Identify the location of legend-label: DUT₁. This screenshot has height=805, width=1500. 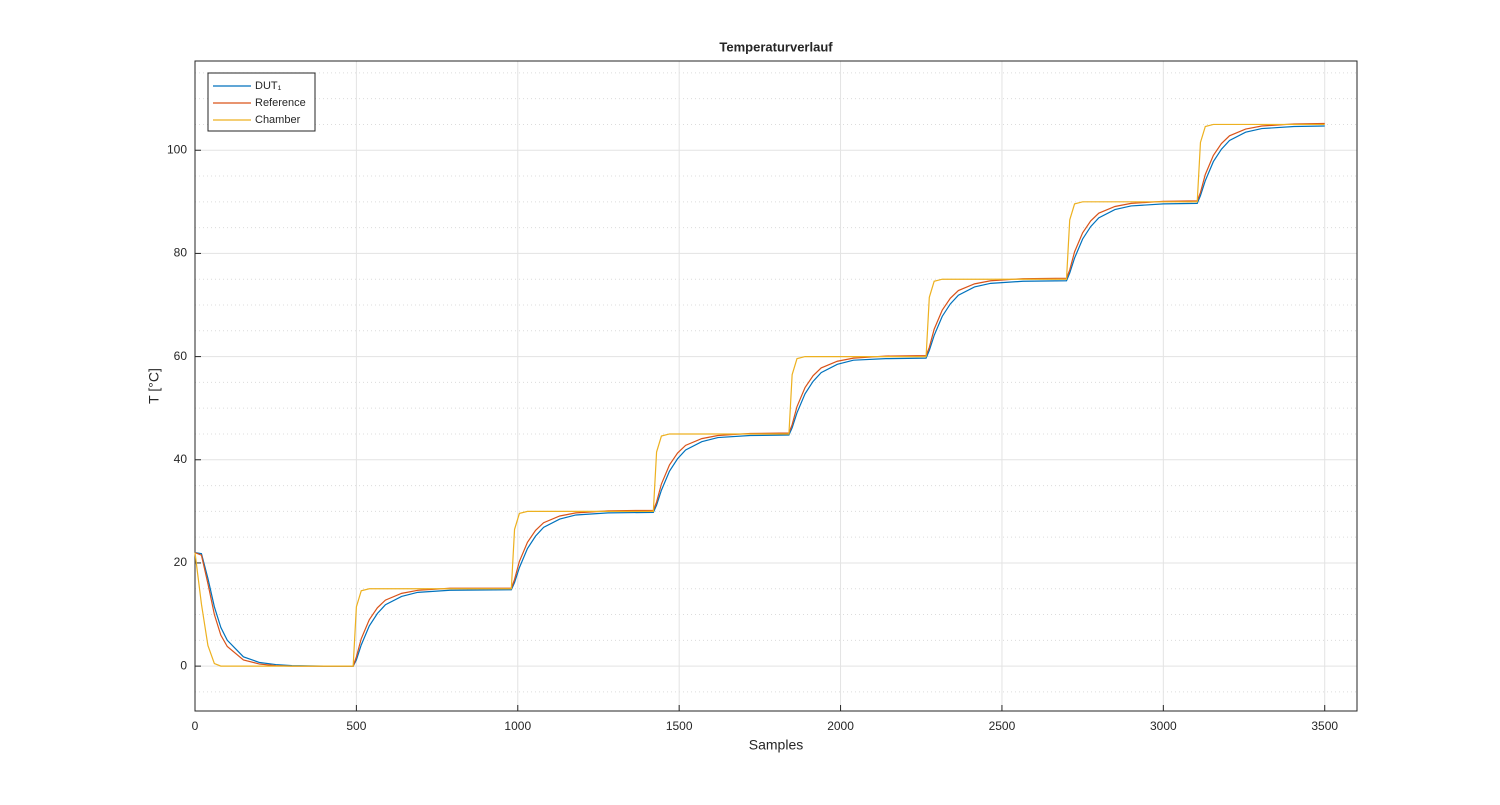
(268, 86).